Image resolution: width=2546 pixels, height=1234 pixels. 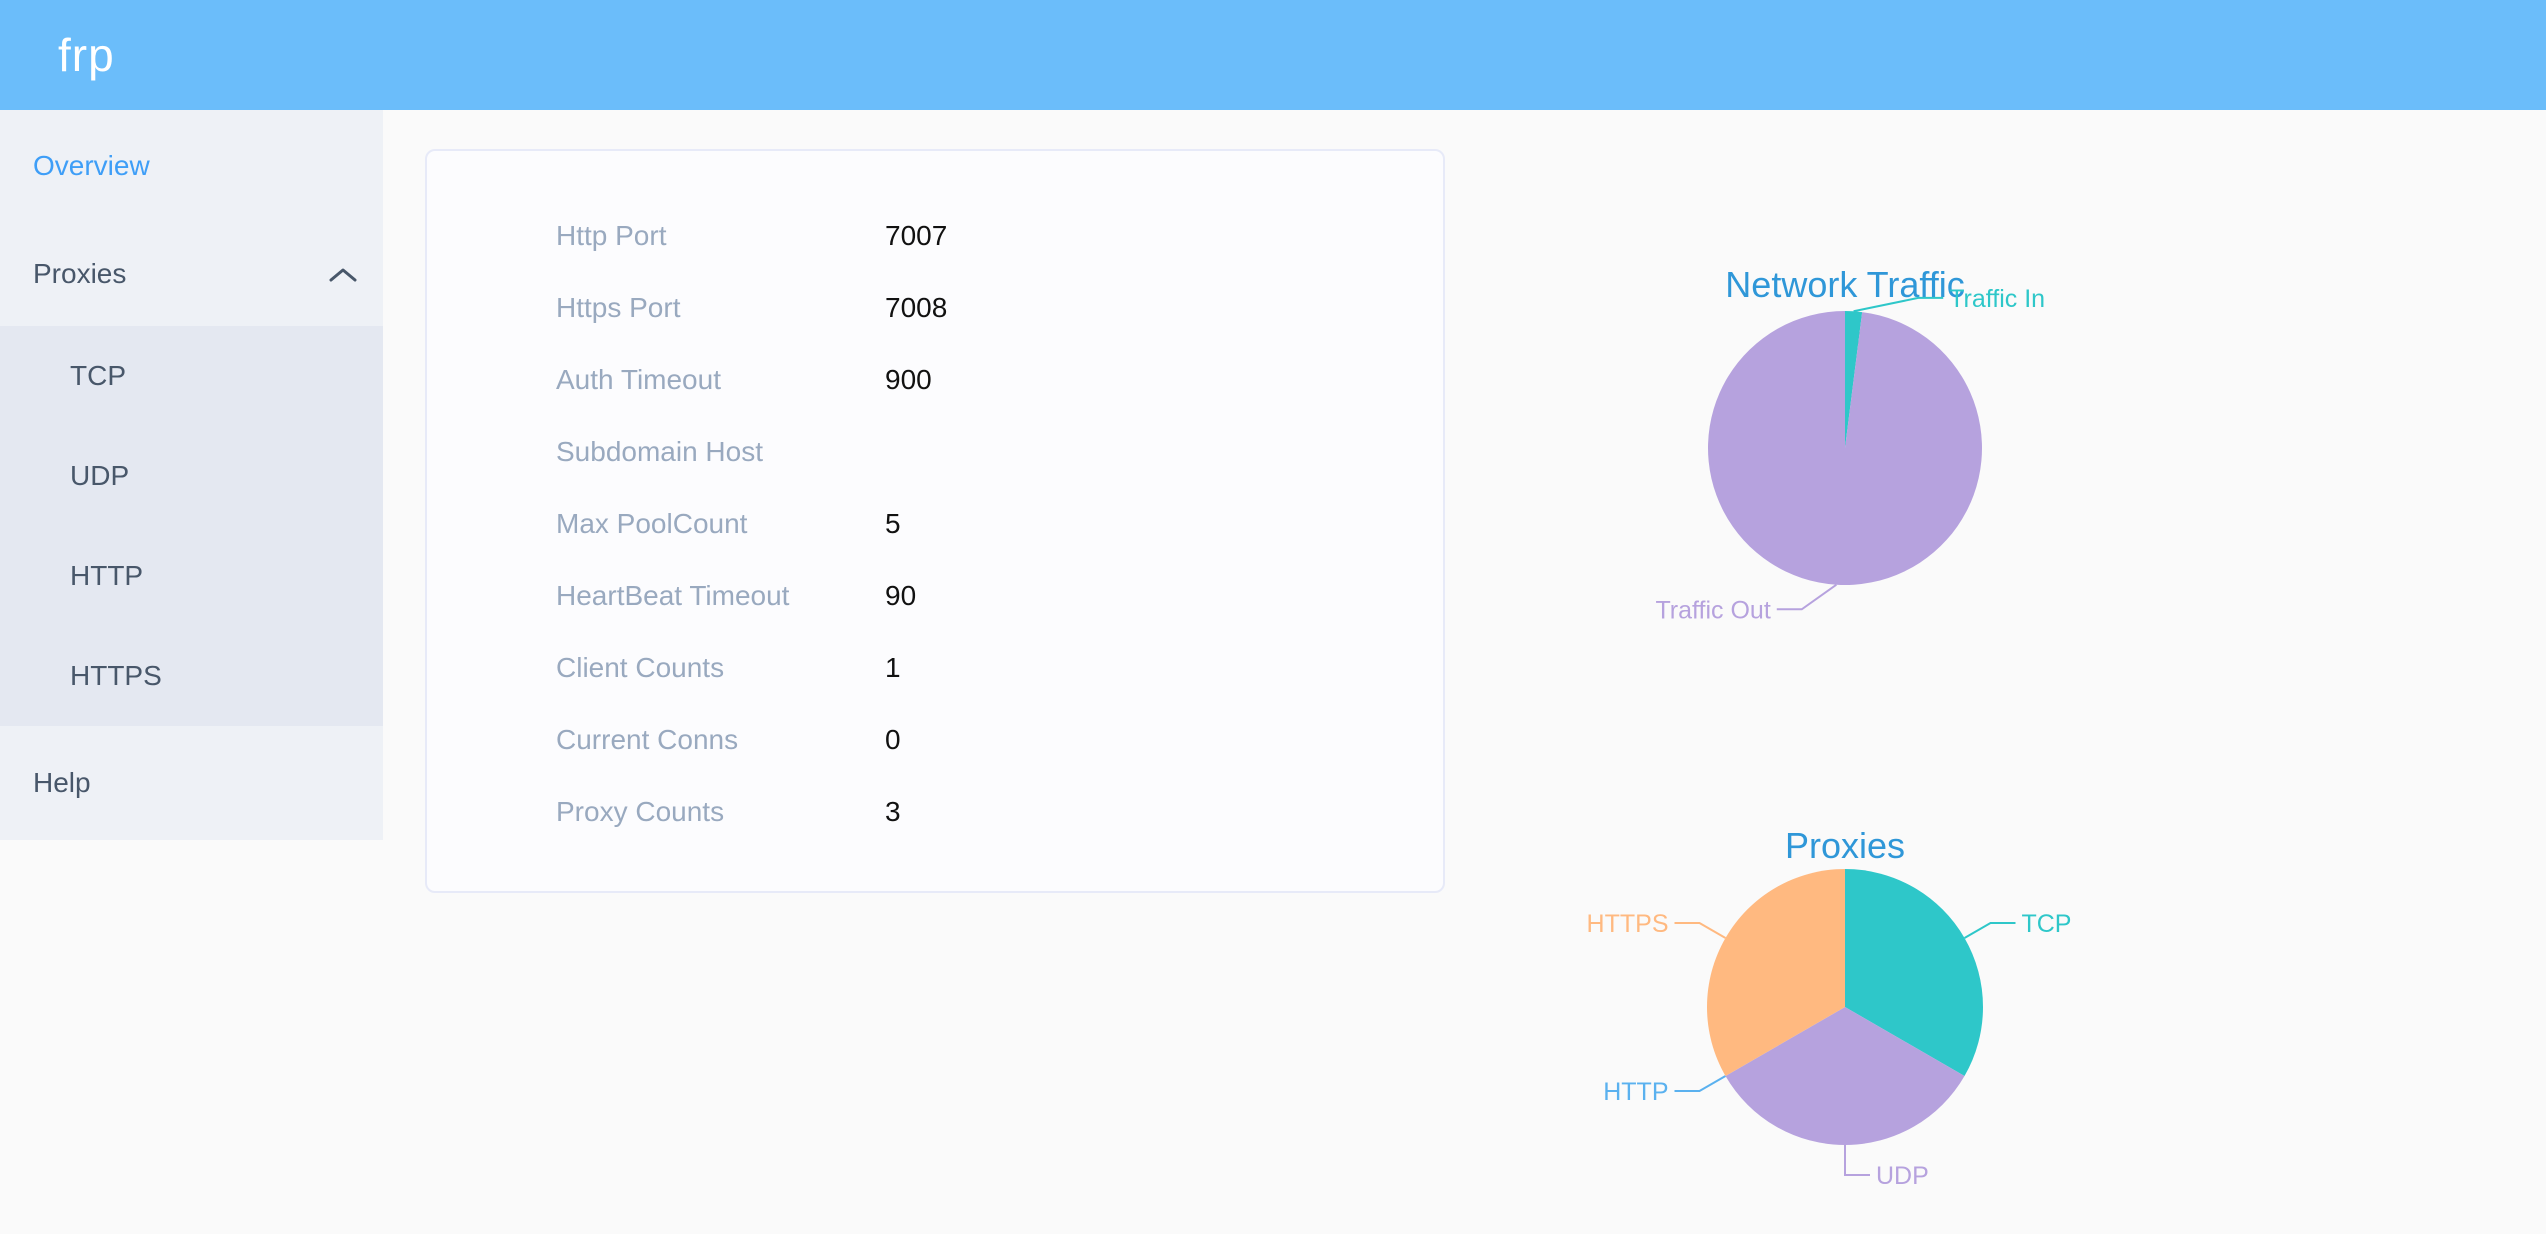 I want to click on proxies-submenu: TCP UDP HTTP HTTPS, so click(x=191, y=526).